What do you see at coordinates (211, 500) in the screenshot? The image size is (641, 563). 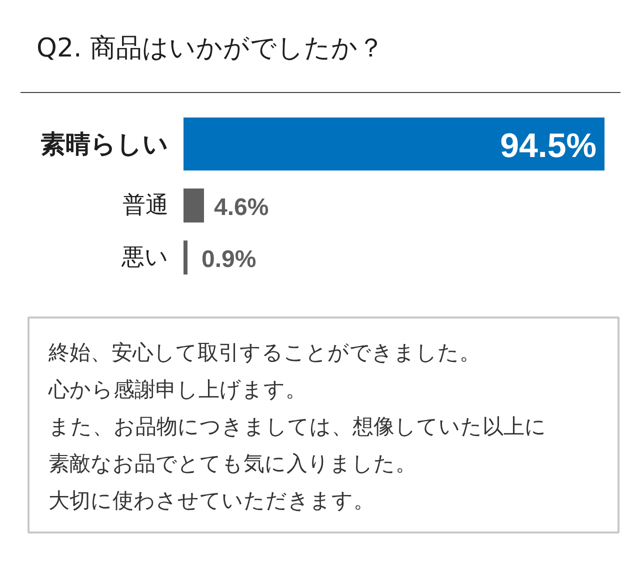 I see `text: 大切に使わさせていただきます。` at bounding box center [211, 500].